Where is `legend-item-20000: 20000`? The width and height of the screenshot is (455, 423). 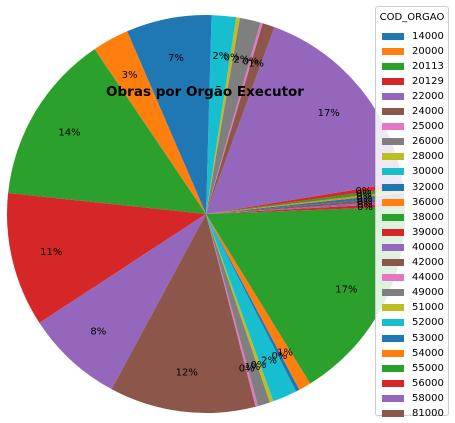 legend-item-20000: 20000 is located at coordinates (413, 51).